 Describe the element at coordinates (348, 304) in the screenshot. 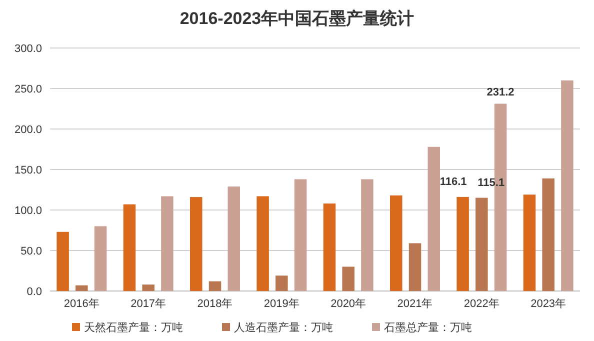

I see `x-tick-label: 2020年` at that location.